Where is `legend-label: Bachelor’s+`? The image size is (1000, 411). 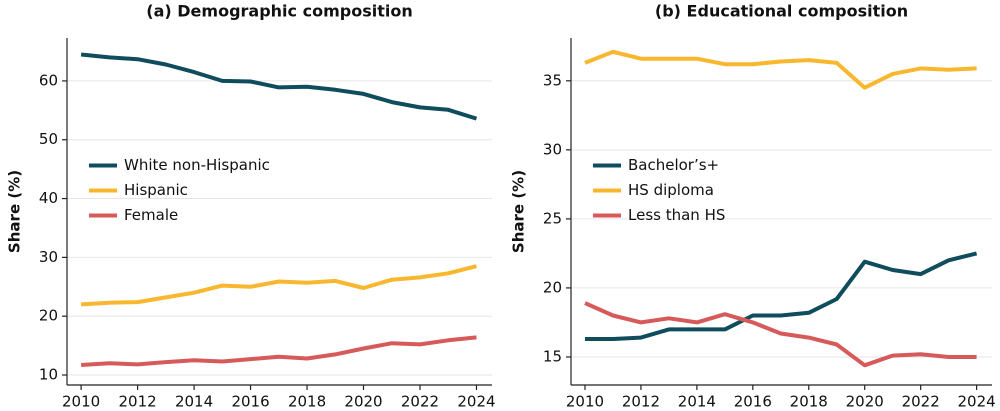 legend-label: Bachelor’s+ is located at coordinates (673, 165).